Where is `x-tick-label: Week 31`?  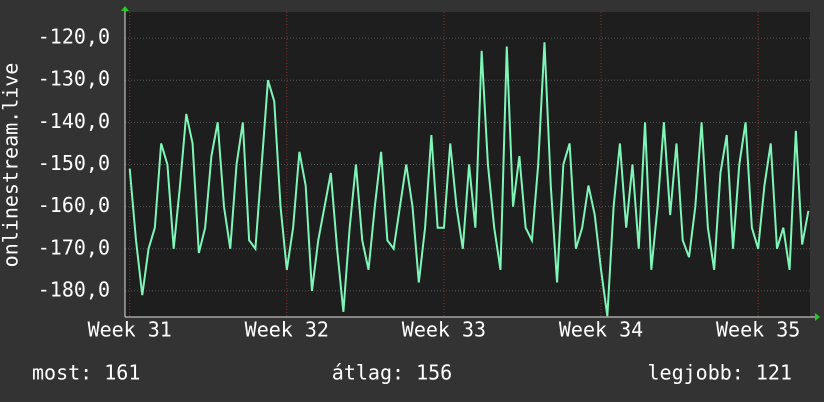 x-tick-label: Week 31 is located at coordinates (130, 330).